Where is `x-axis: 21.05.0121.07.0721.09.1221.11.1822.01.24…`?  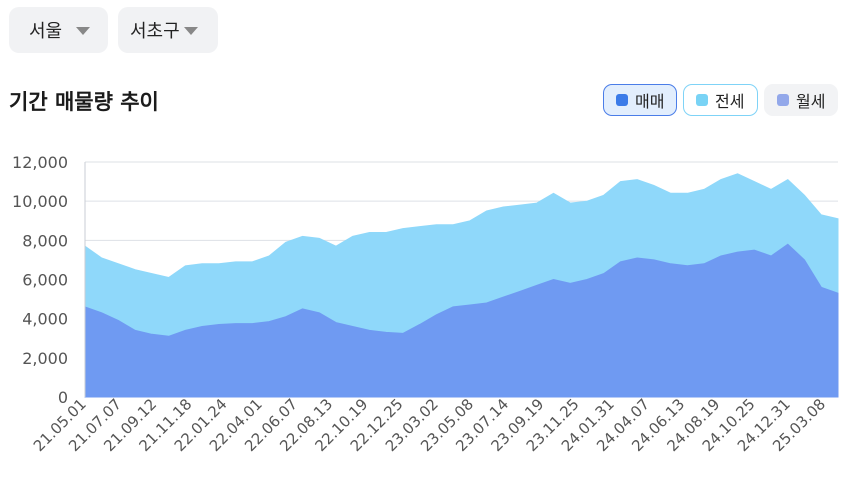
x-axis: 21.05.0121.07.0721.09.1221.11.1822.01.24… is located at coordinates (429, 425).